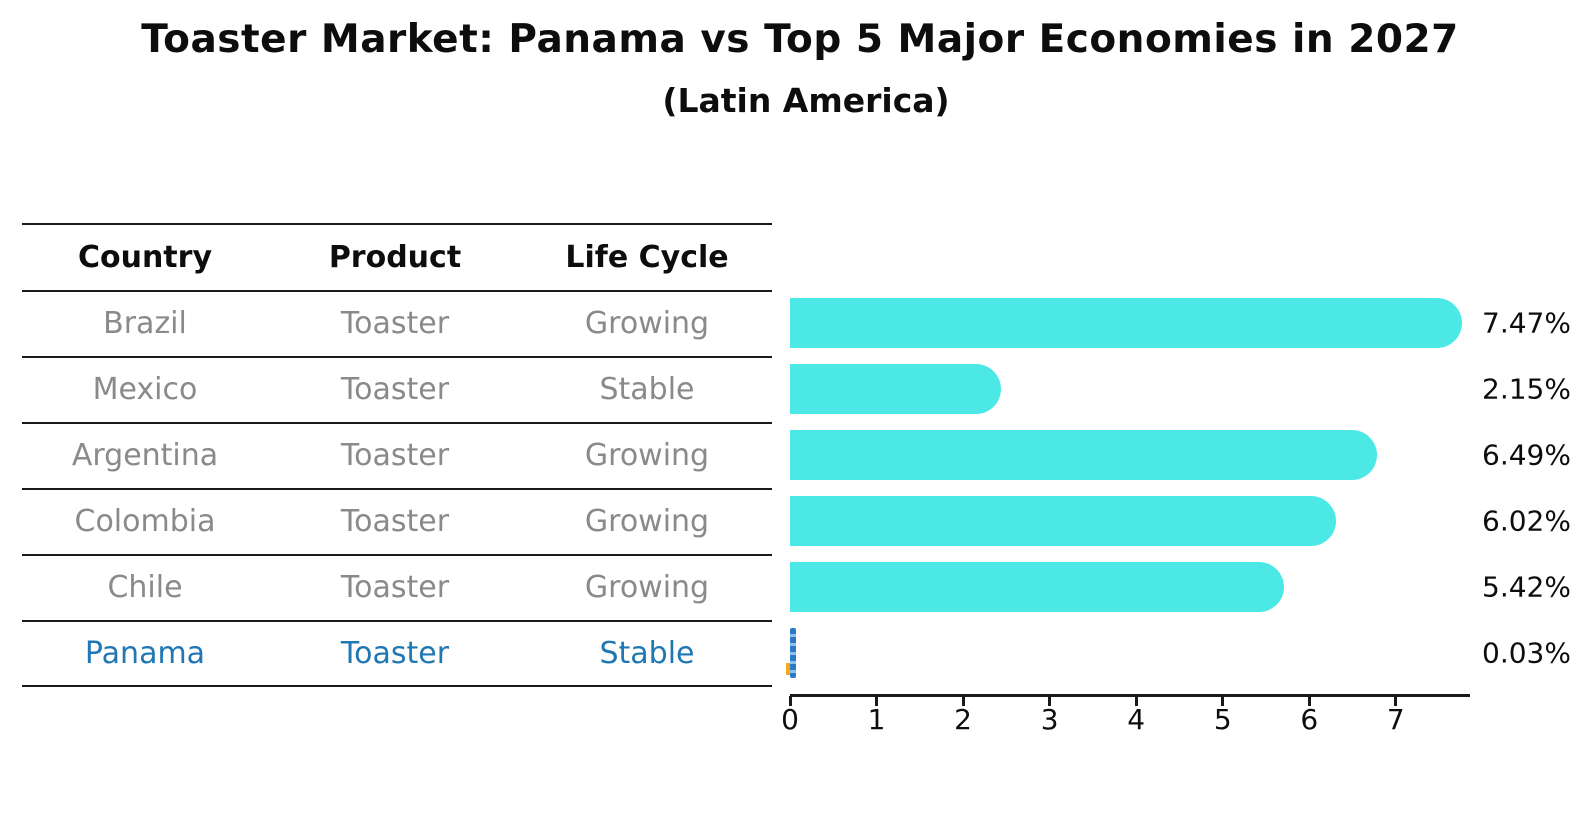  What do you see at coordinates (791, 653) in the screenshot?
I see `bar-panama-dashed` at bounding box center [791, 653].